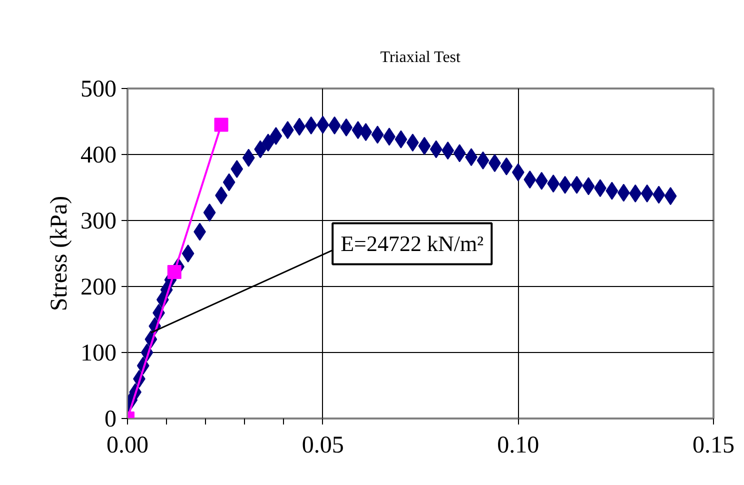  What do you see at coordinates (518, 445) in the screenshot?
I see `x-tick-label: 0.10` at bounding box center [518, 445].